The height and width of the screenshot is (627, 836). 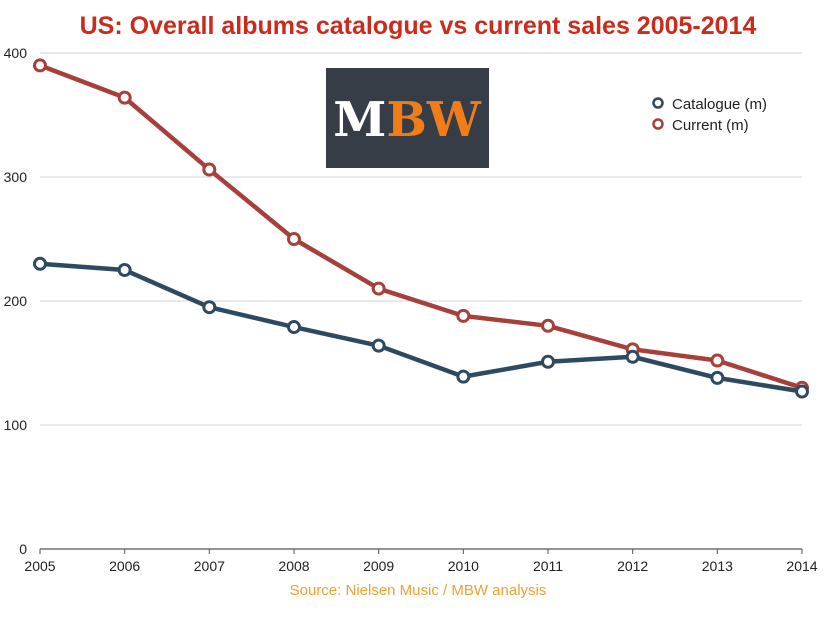 What do you see at coordinates (209, 169) in the screenshot?
I see `data-point-current-m-2007` at bounding box center [209, 169].